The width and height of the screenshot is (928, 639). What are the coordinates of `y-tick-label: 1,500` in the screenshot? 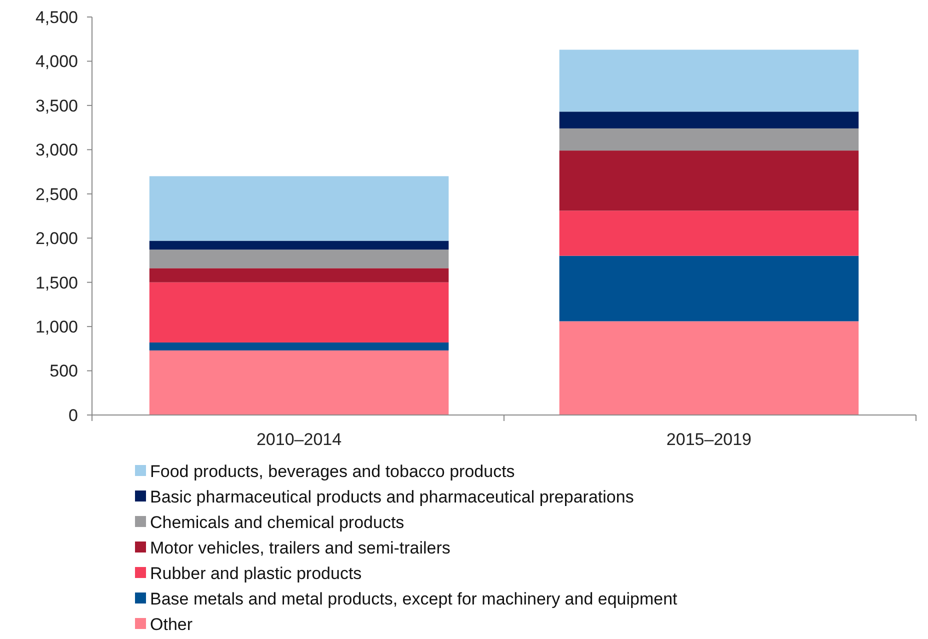 It's located at (56, 282).